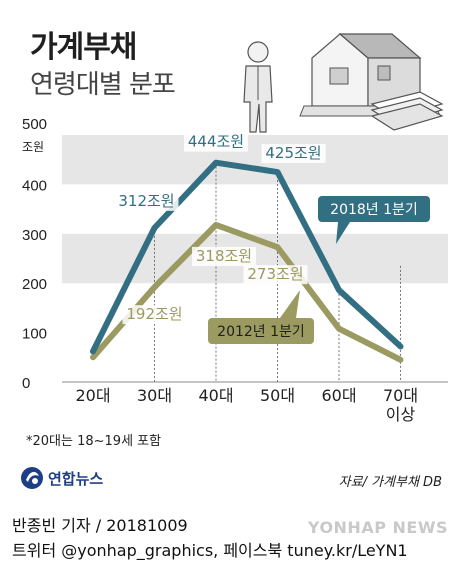 This screenshot has width=460, height=562. I want to click on x-tick-label: 30대, so click(154, 395).